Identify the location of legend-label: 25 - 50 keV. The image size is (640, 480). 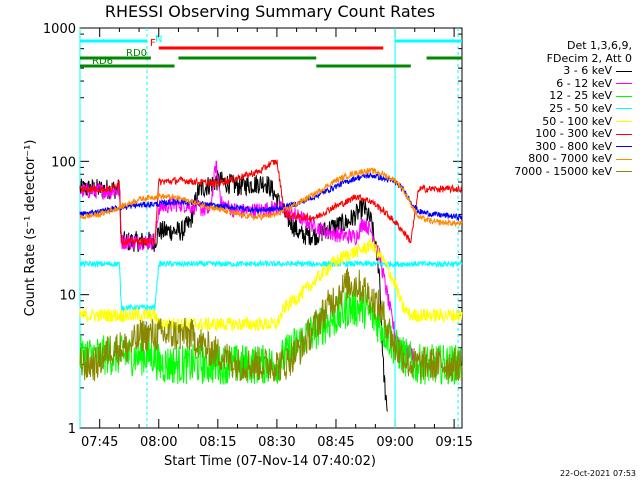
(580, 108).